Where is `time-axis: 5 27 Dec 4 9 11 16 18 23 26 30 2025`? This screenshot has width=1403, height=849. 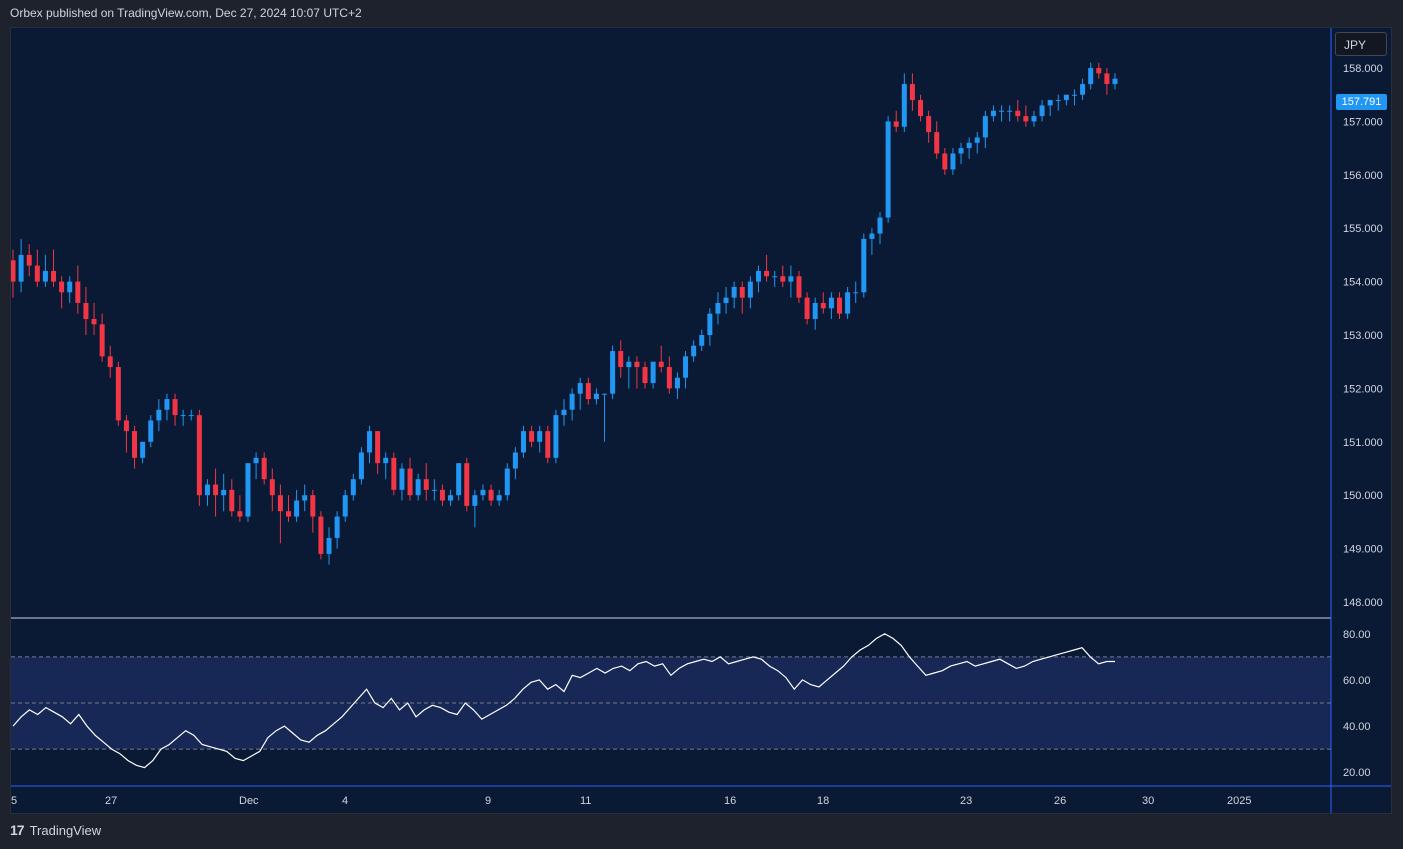 time-axis: 5 27 Dec 4 9 11 16 18 23 26 30 2025 is located at coordinates (631, 801).